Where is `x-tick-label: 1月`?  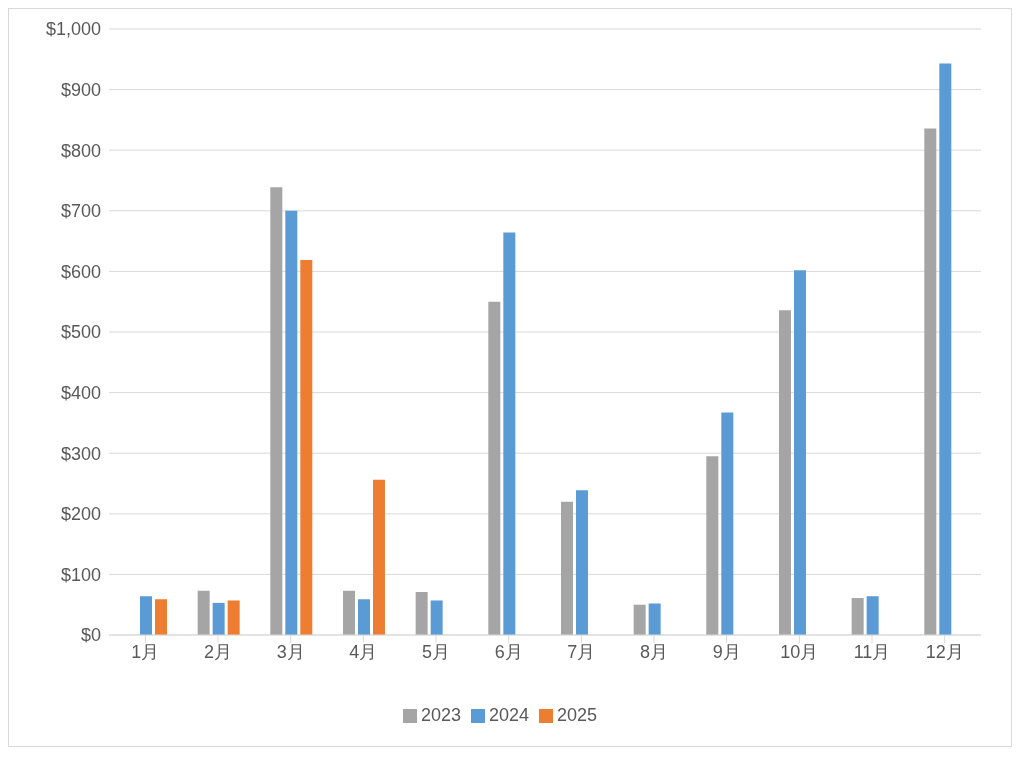 x-tick-label: 1月 is located at coordinates (145, 651).